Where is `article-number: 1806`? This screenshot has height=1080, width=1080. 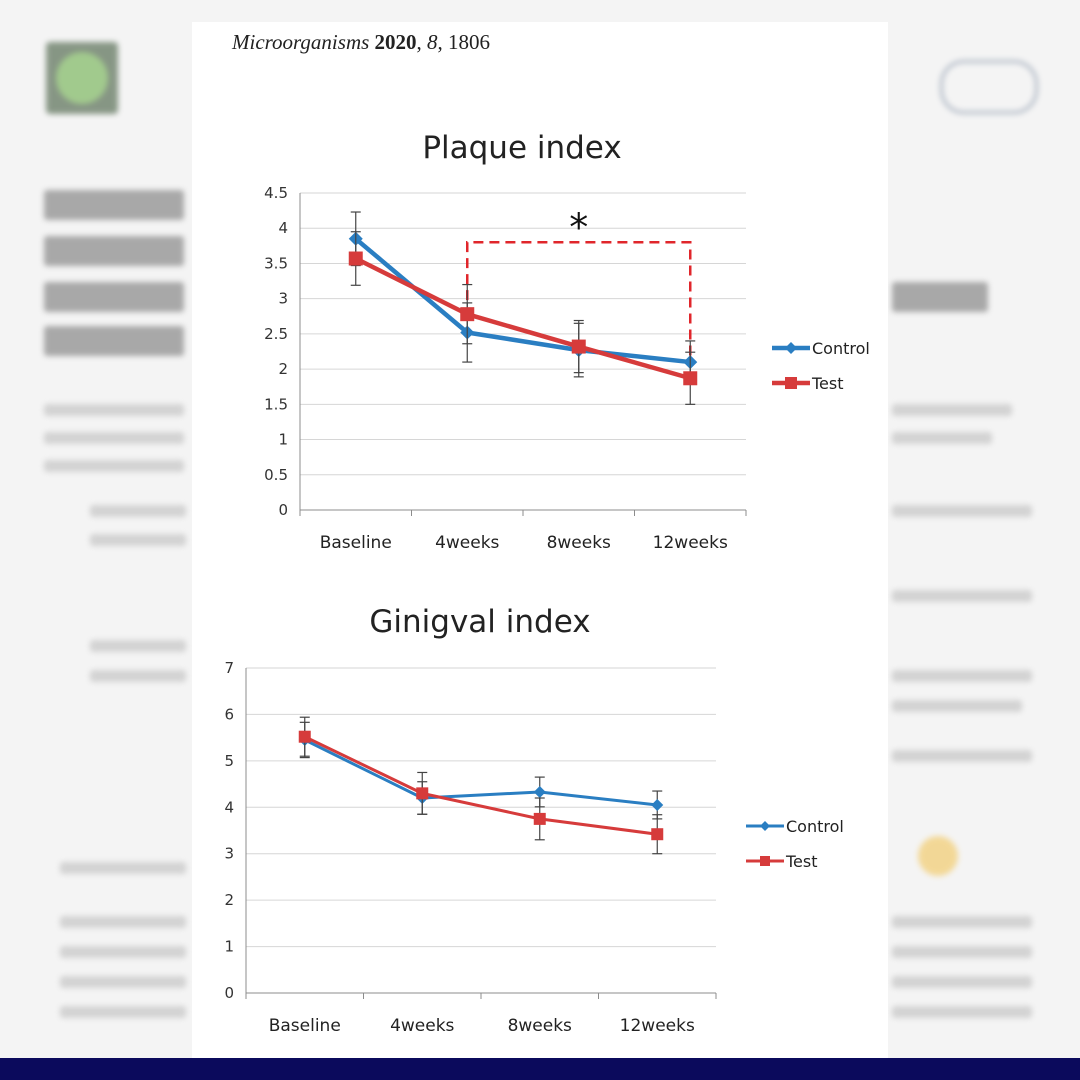 article-number: 1806 is located at coordinates (469, 42).